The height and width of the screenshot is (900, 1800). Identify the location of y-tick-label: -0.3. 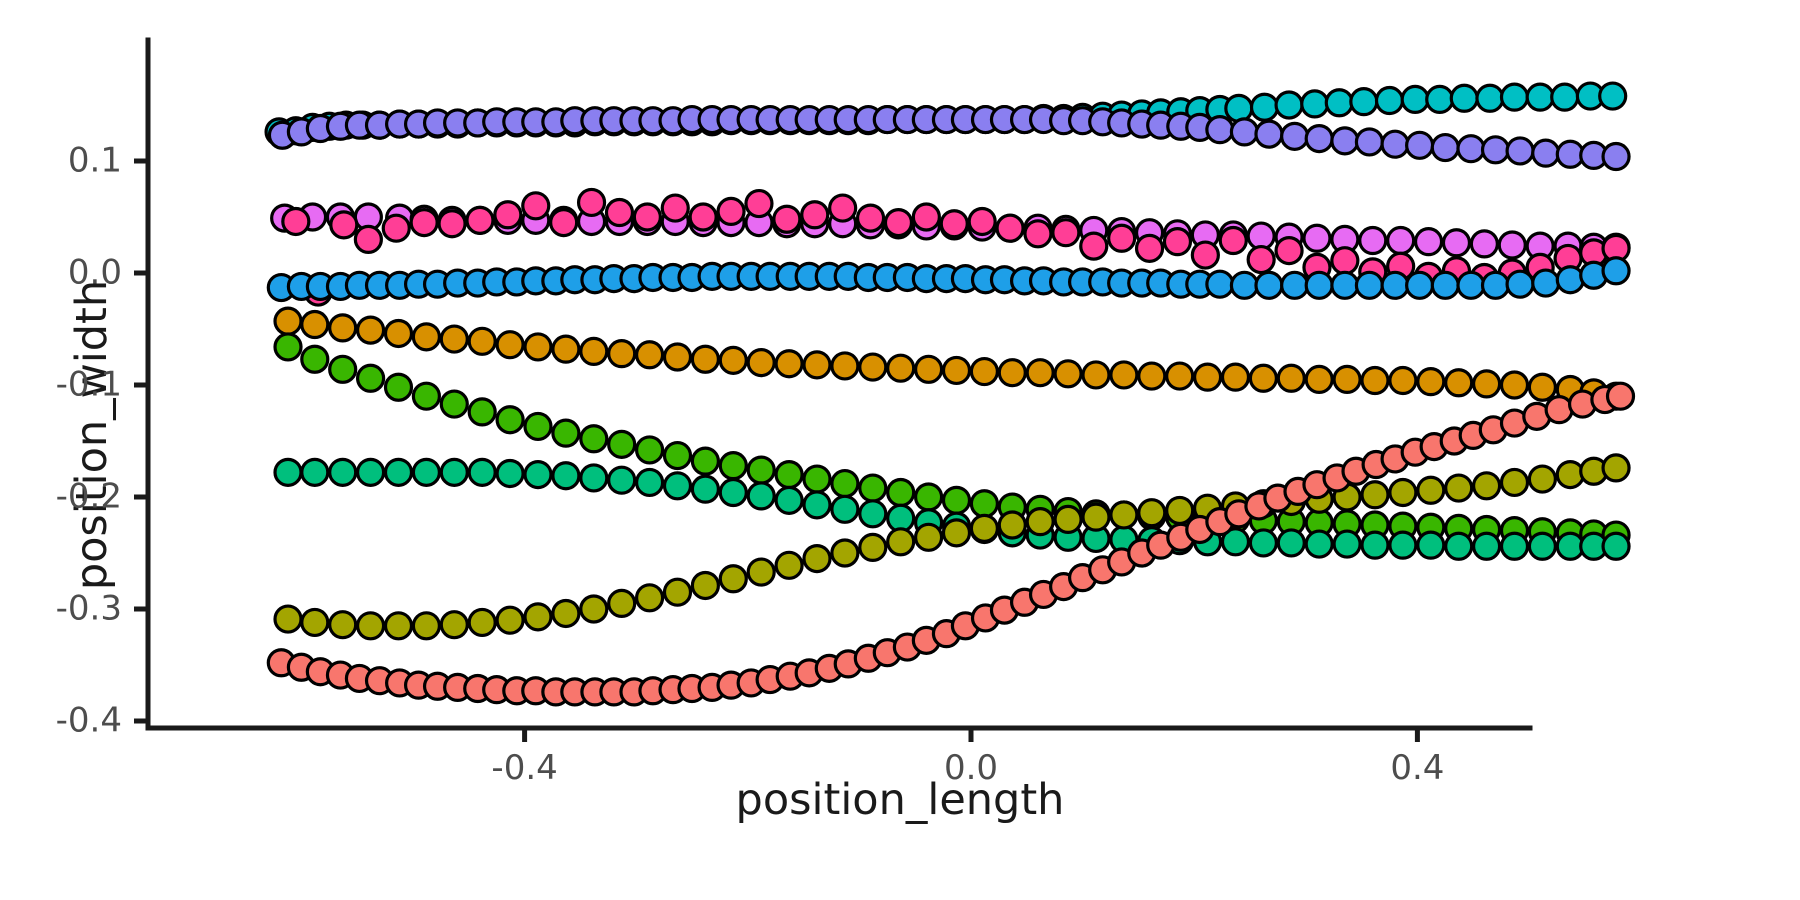
(89, 609).